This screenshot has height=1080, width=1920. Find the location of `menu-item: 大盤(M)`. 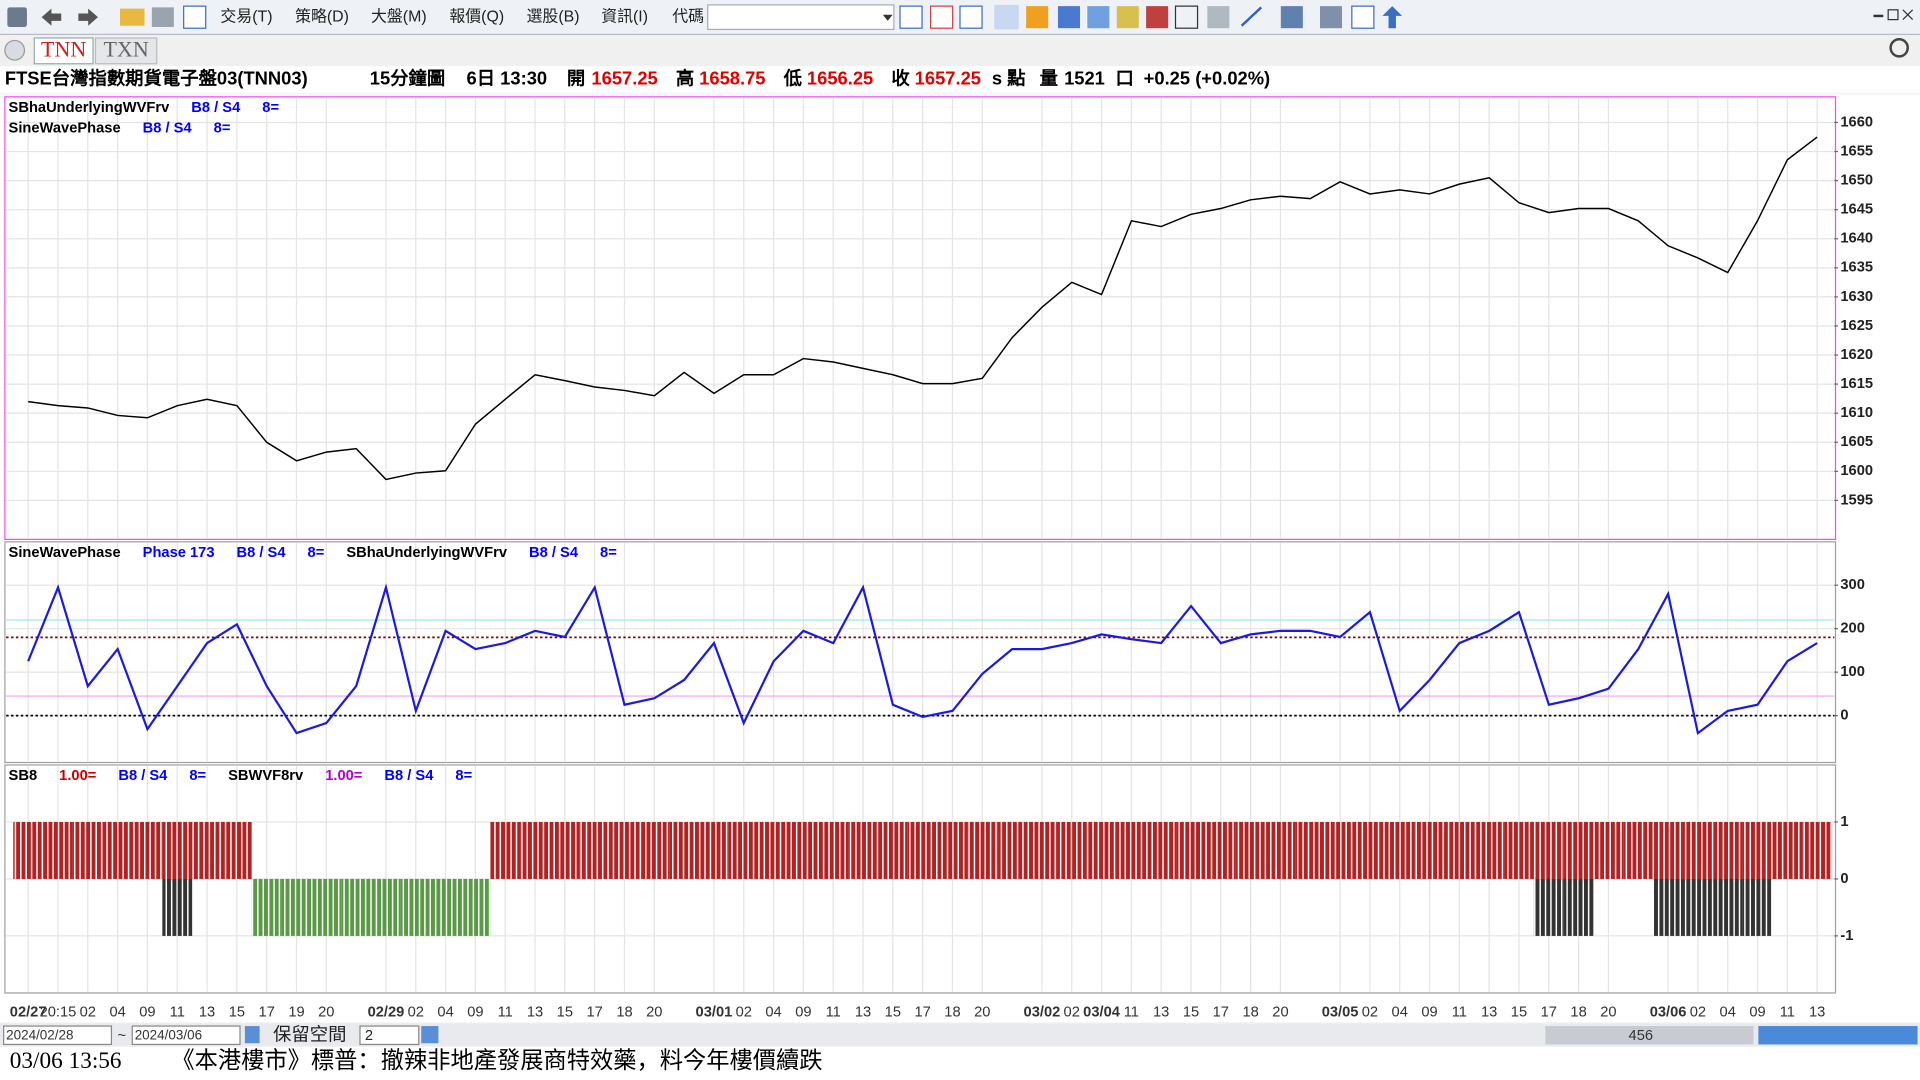

menu-item: 大盤(M) is located at coordinates (399, 16).